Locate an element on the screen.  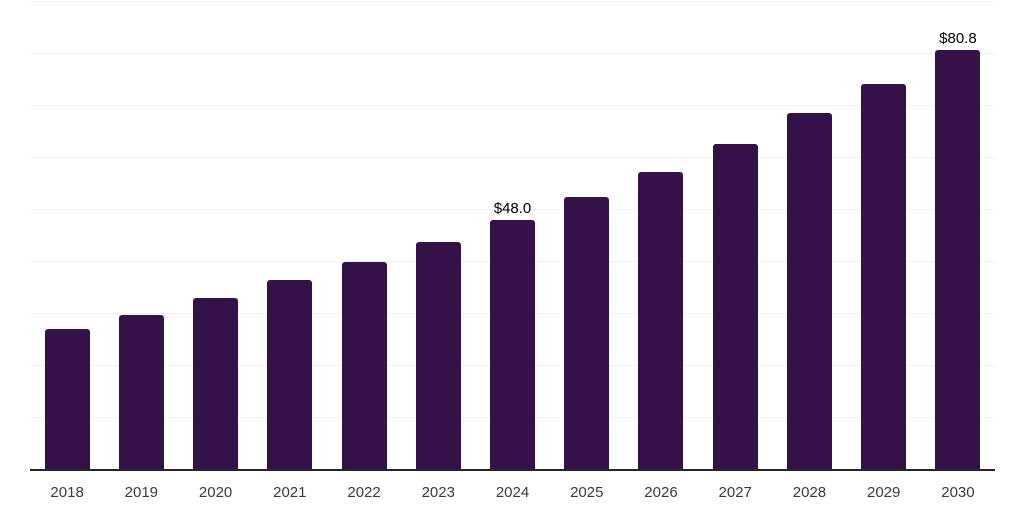
bar-slot-2028 is located at coordinates (809, 235).